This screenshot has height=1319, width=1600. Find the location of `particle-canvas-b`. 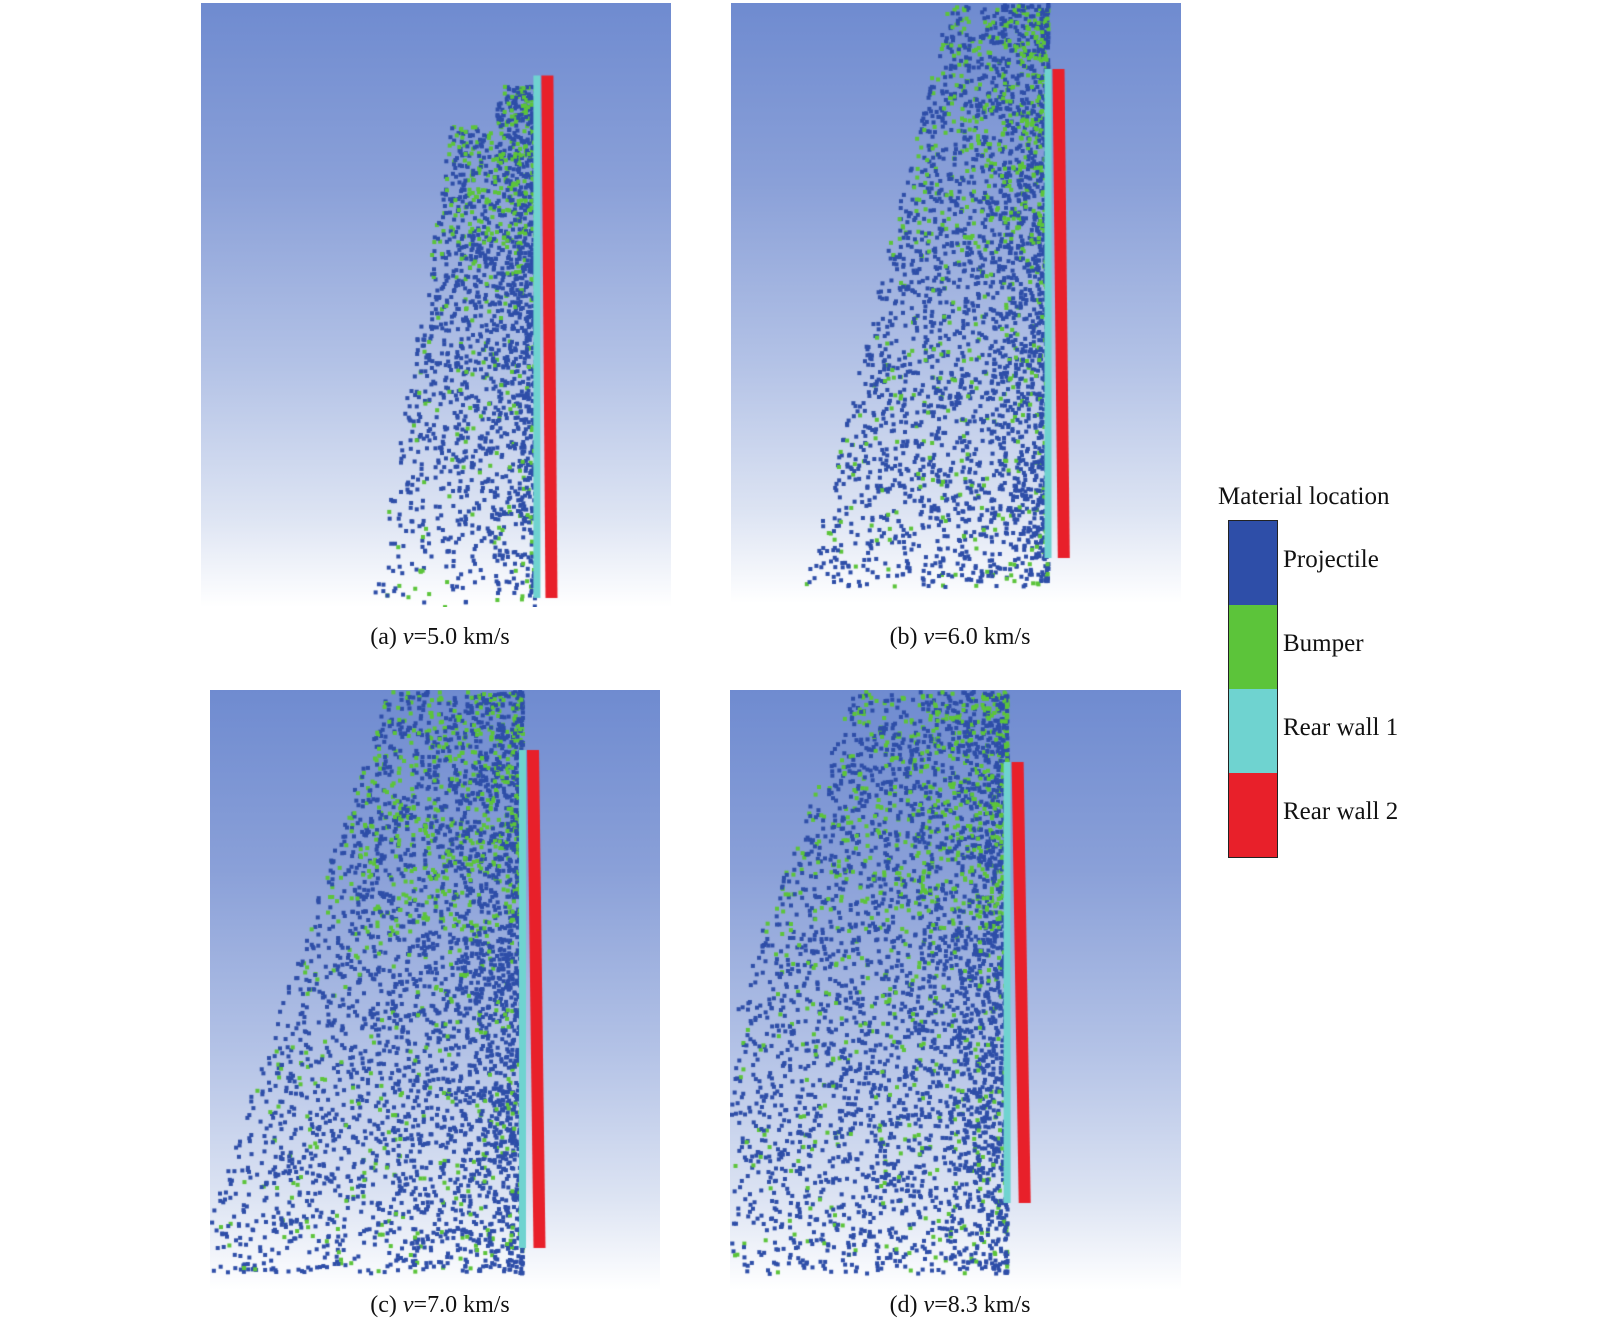

particle-canvas-b is located at coordinates (956, 303).